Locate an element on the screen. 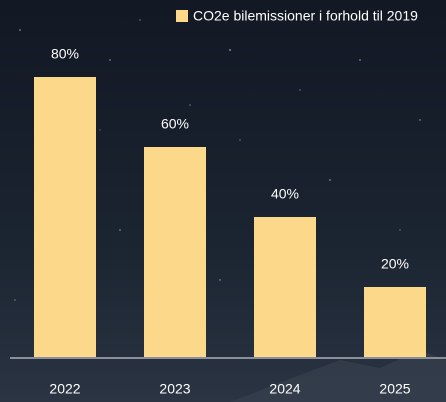 The height and width of the screenshot is (402, 446). mountain is located at coordinates (338, 376).